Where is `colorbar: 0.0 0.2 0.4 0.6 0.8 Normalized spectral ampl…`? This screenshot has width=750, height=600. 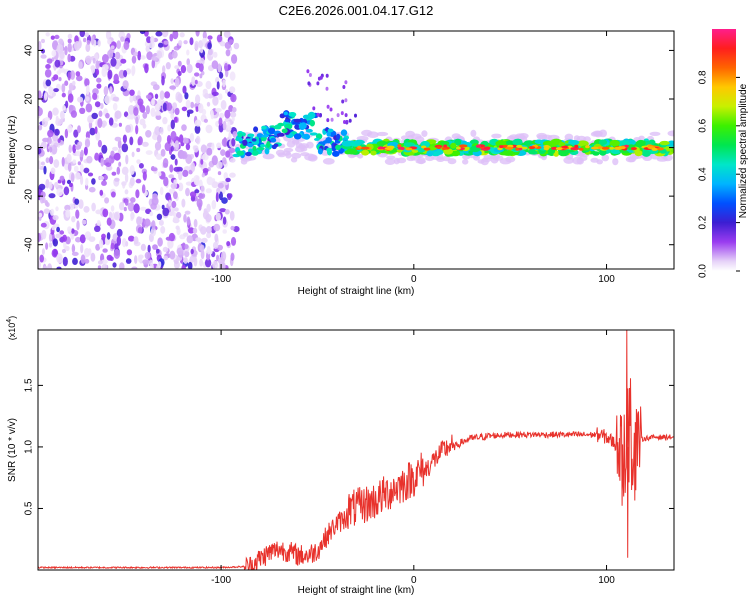 colorbar: 0.0 0.2 0.4 0.6 0.8 Normalized spectral ampl… is located at coordinates (723, 153).